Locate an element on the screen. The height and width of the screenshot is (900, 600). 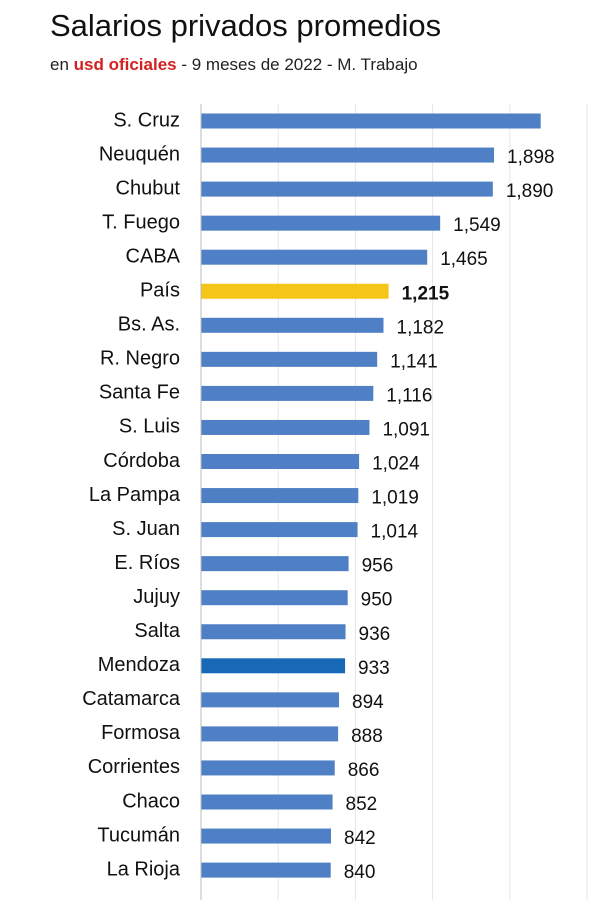
y-tick-label: Tucumán is located at coordinates (138, 835).